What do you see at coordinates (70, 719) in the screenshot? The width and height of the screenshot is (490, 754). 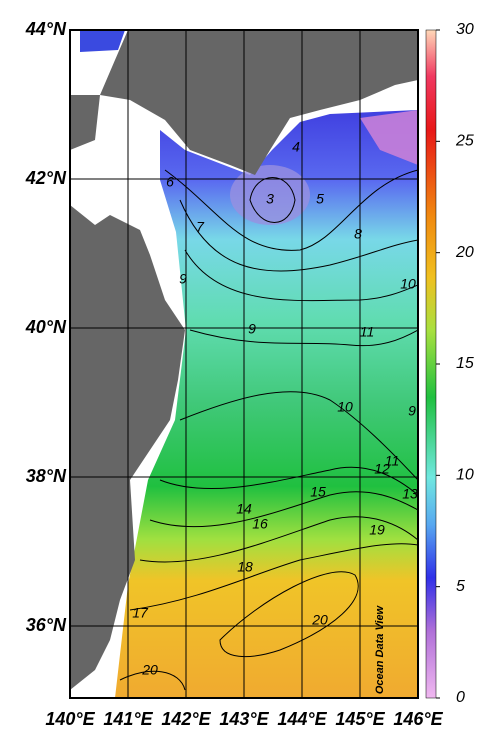 I see `lon-label: 140°E` at bounding box center [70, 719].